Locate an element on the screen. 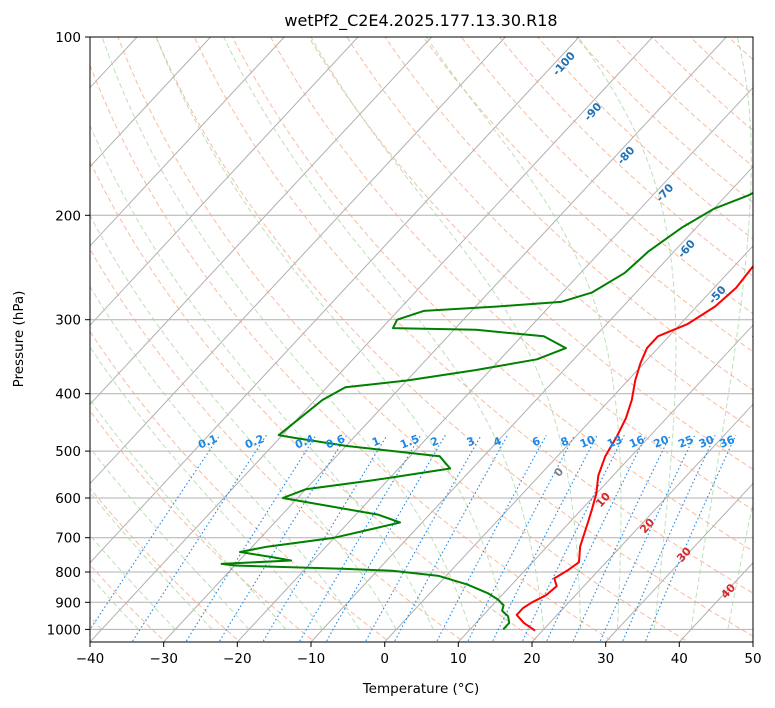 This screenshot has width=775, height=708. x-tick-label: −20 is located at coordinates (237, 659).